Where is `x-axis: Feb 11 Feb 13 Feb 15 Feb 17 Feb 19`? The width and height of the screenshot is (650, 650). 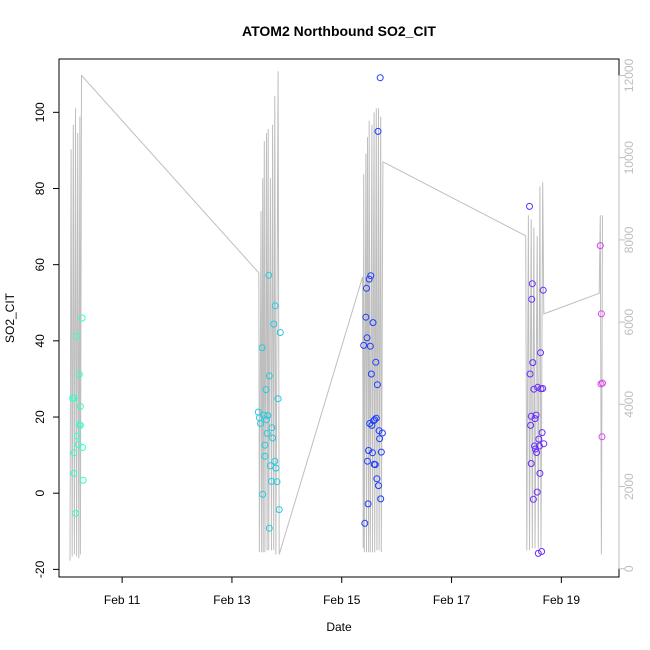
x-axis: Feb 11 Feb 13 Feb 15 Feb 17 Feb 19 is located at coordinates (342, 592).